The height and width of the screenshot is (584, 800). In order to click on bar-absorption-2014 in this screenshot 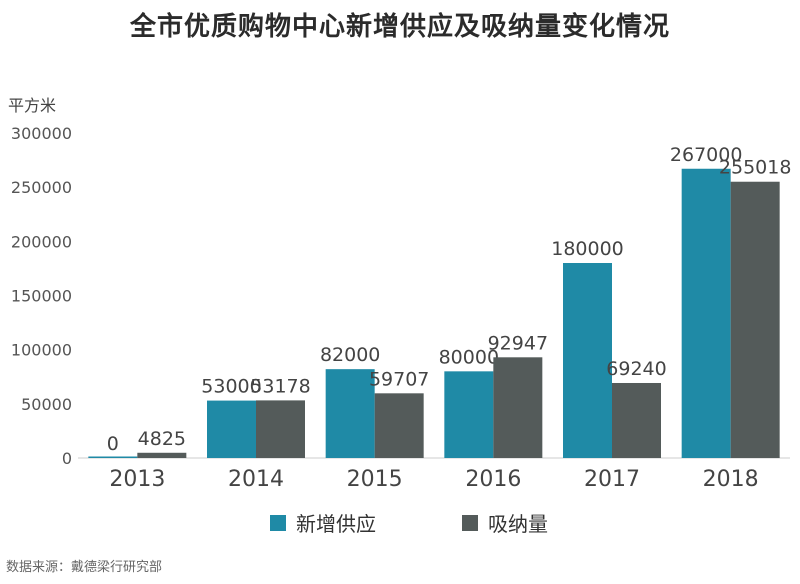, I will do `click(280, 429)`.